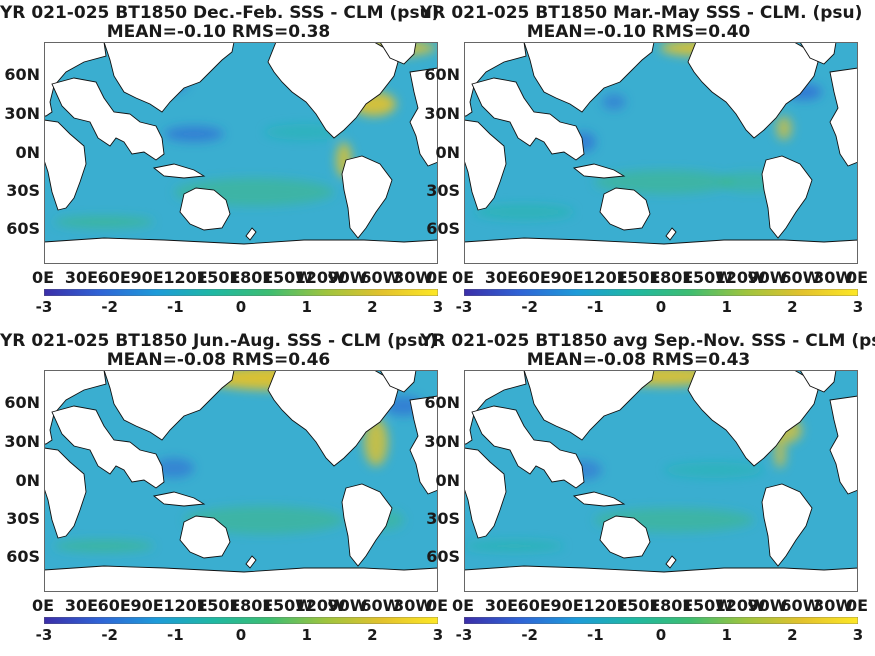  What do you see at coordinates (638, 360) in the screenshot?
I see `panel-stats: MEAN=-0.08 RMS=0.43` at bounding box center [638, 360].